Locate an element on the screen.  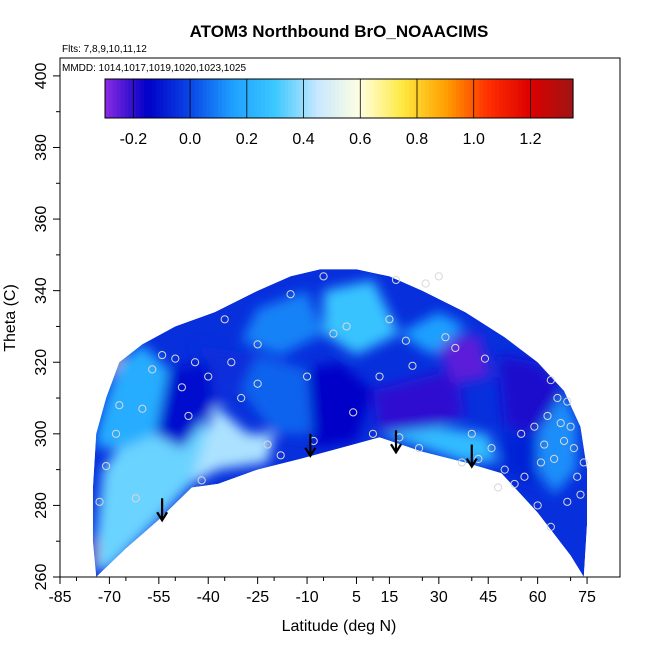
colorbar-tick-label: 1.0 is located at coordinates (474, 139).